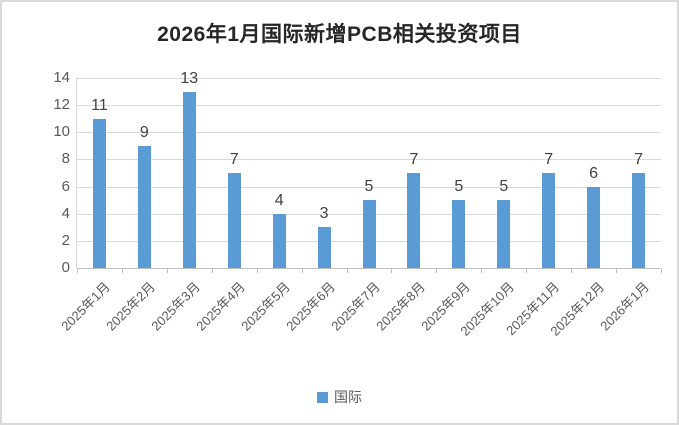  What do you see at coordinates (348, 397) in the screenshot?
I see `legend-label: 国际` at bounding box center [348, 397].